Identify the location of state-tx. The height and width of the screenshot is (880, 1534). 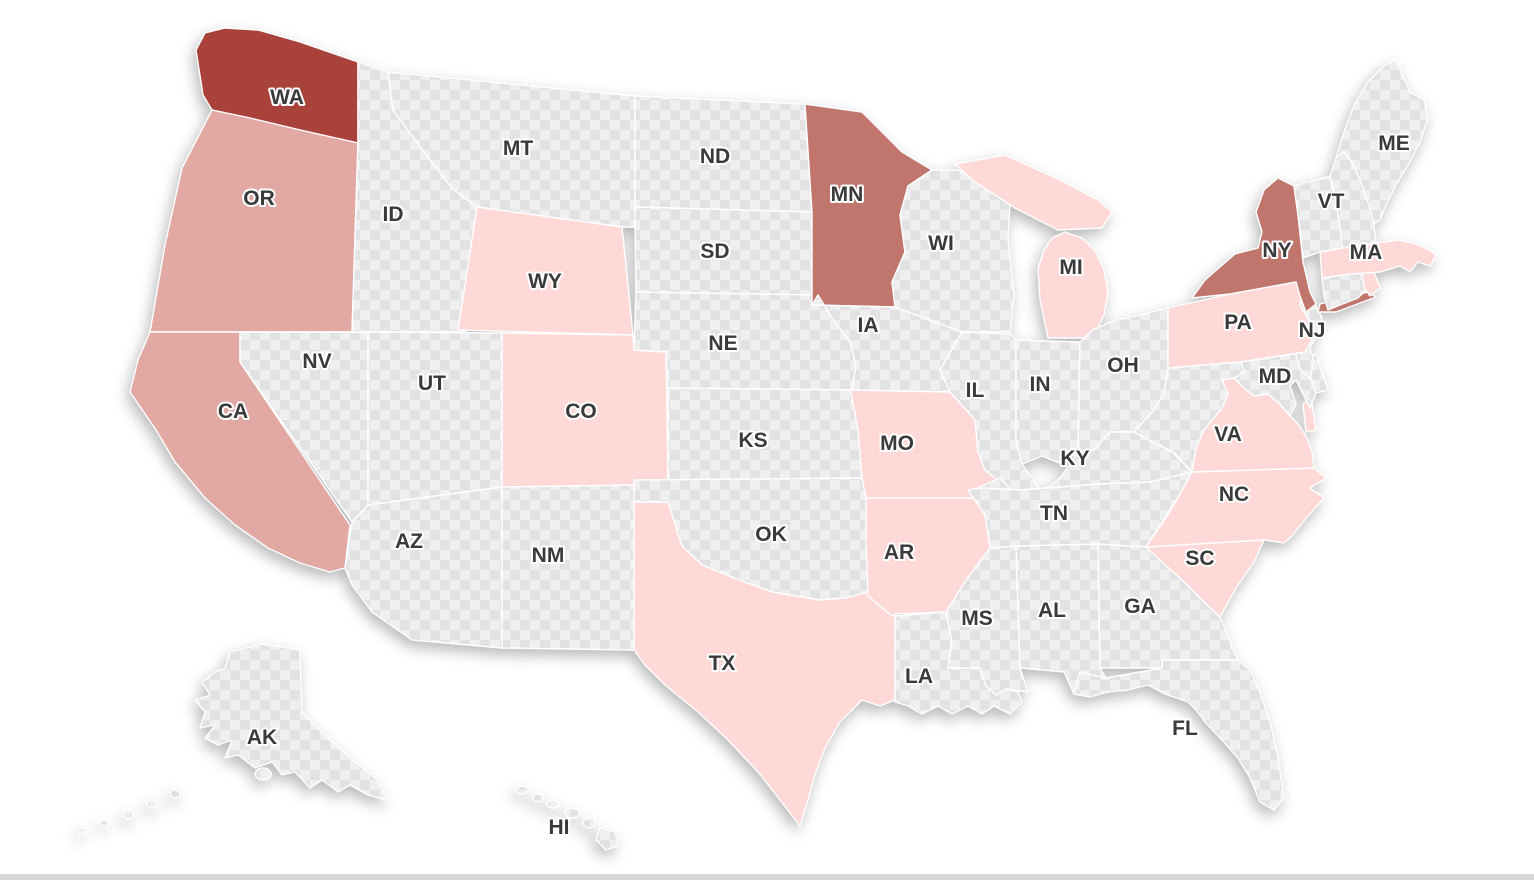
(764, 664).